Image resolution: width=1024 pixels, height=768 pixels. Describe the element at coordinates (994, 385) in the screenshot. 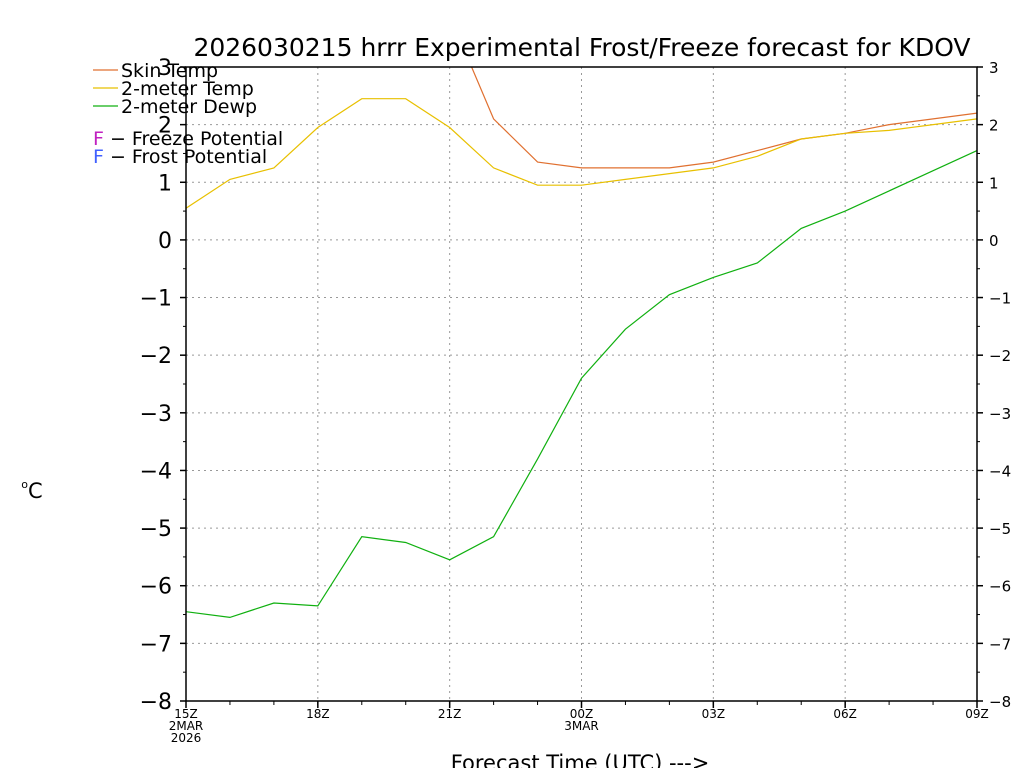

I see `y-axis-right: −8 −7 −6 −5 −4 −3 −2 −1 0 1 2 3` at that location.